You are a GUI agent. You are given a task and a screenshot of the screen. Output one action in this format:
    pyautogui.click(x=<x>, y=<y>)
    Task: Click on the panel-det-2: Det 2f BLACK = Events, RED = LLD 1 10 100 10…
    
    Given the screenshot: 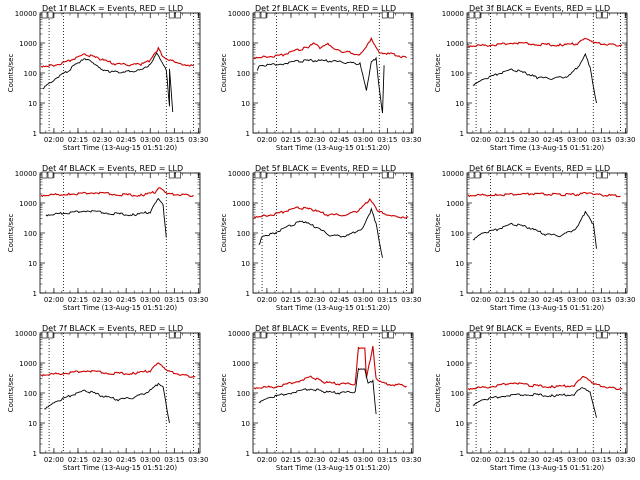 What is the action you would take?
    pyautogui.click(x=320, y=78)
    